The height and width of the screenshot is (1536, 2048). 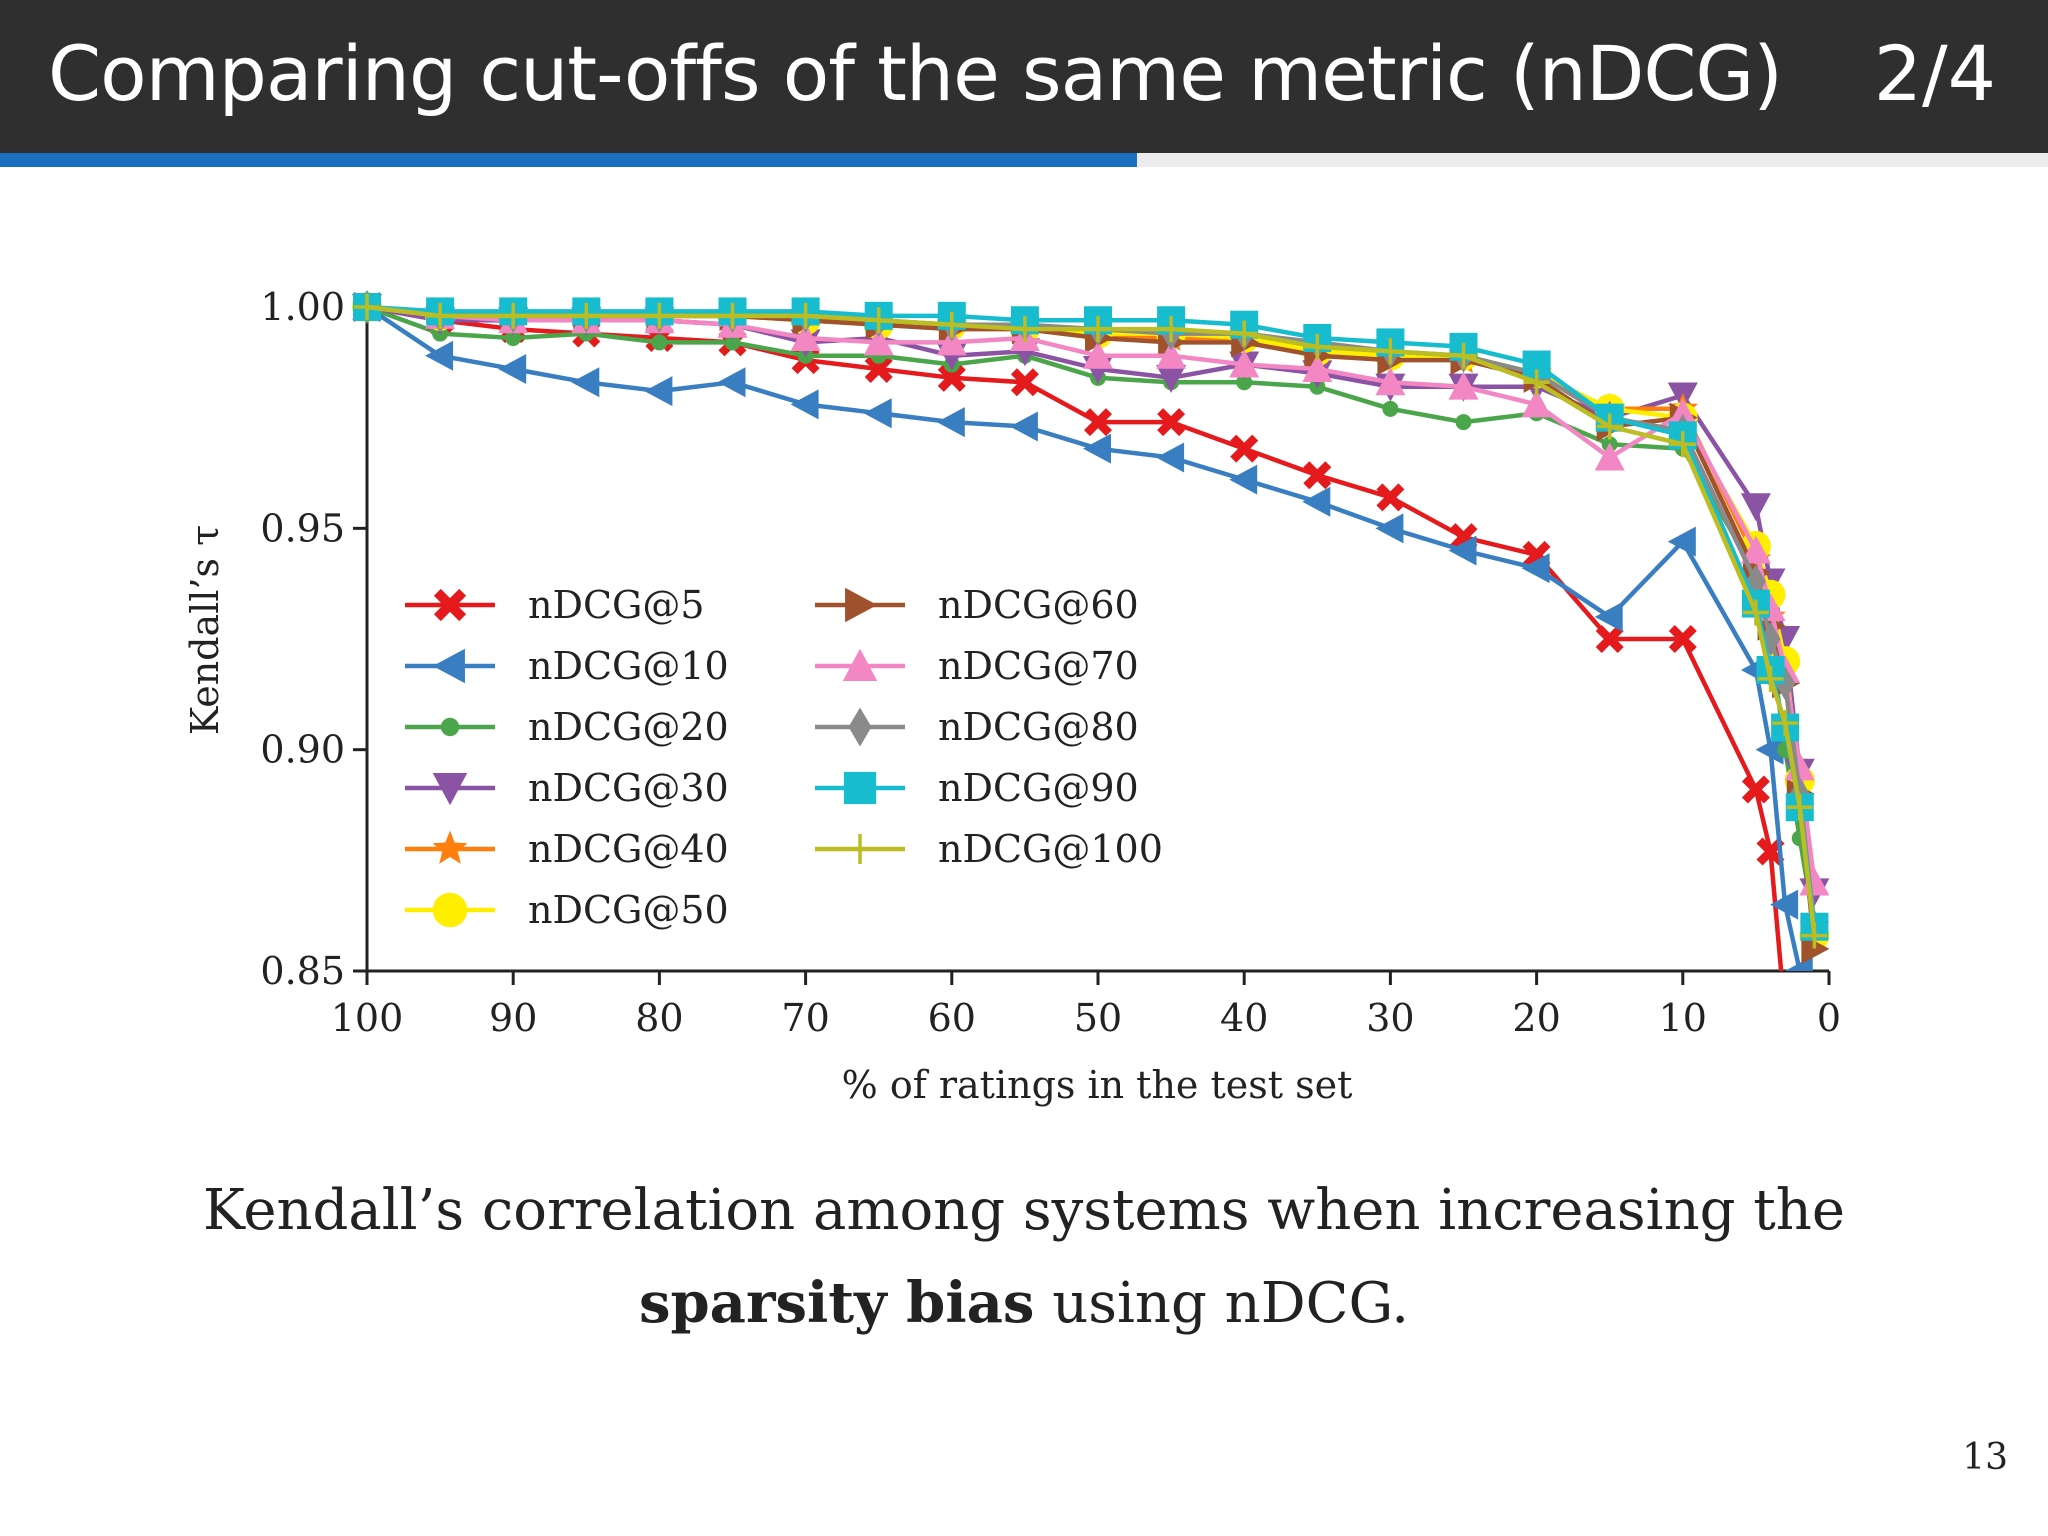 What do you see at coordinates (302, 750) in the screenshot?
I see `y-tick-label: 0.90` at bounding box center [302, 750].